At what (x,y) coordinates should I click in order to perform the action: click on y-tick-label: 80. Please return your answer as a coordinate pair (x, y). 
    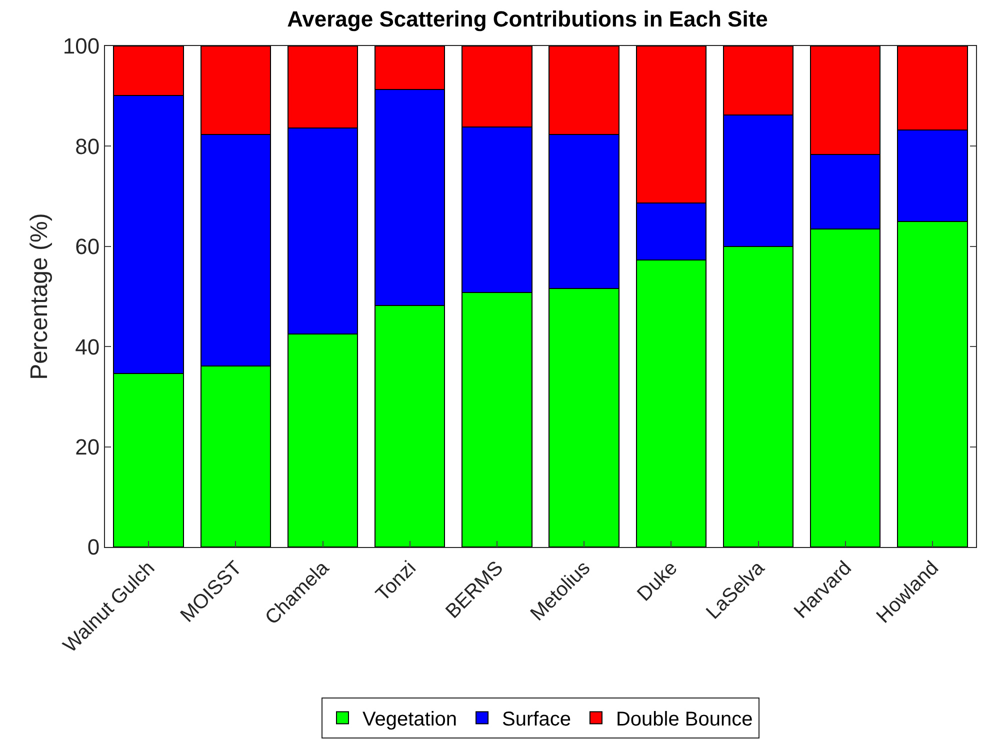
    Looking at the image, I should click on (87, 146).